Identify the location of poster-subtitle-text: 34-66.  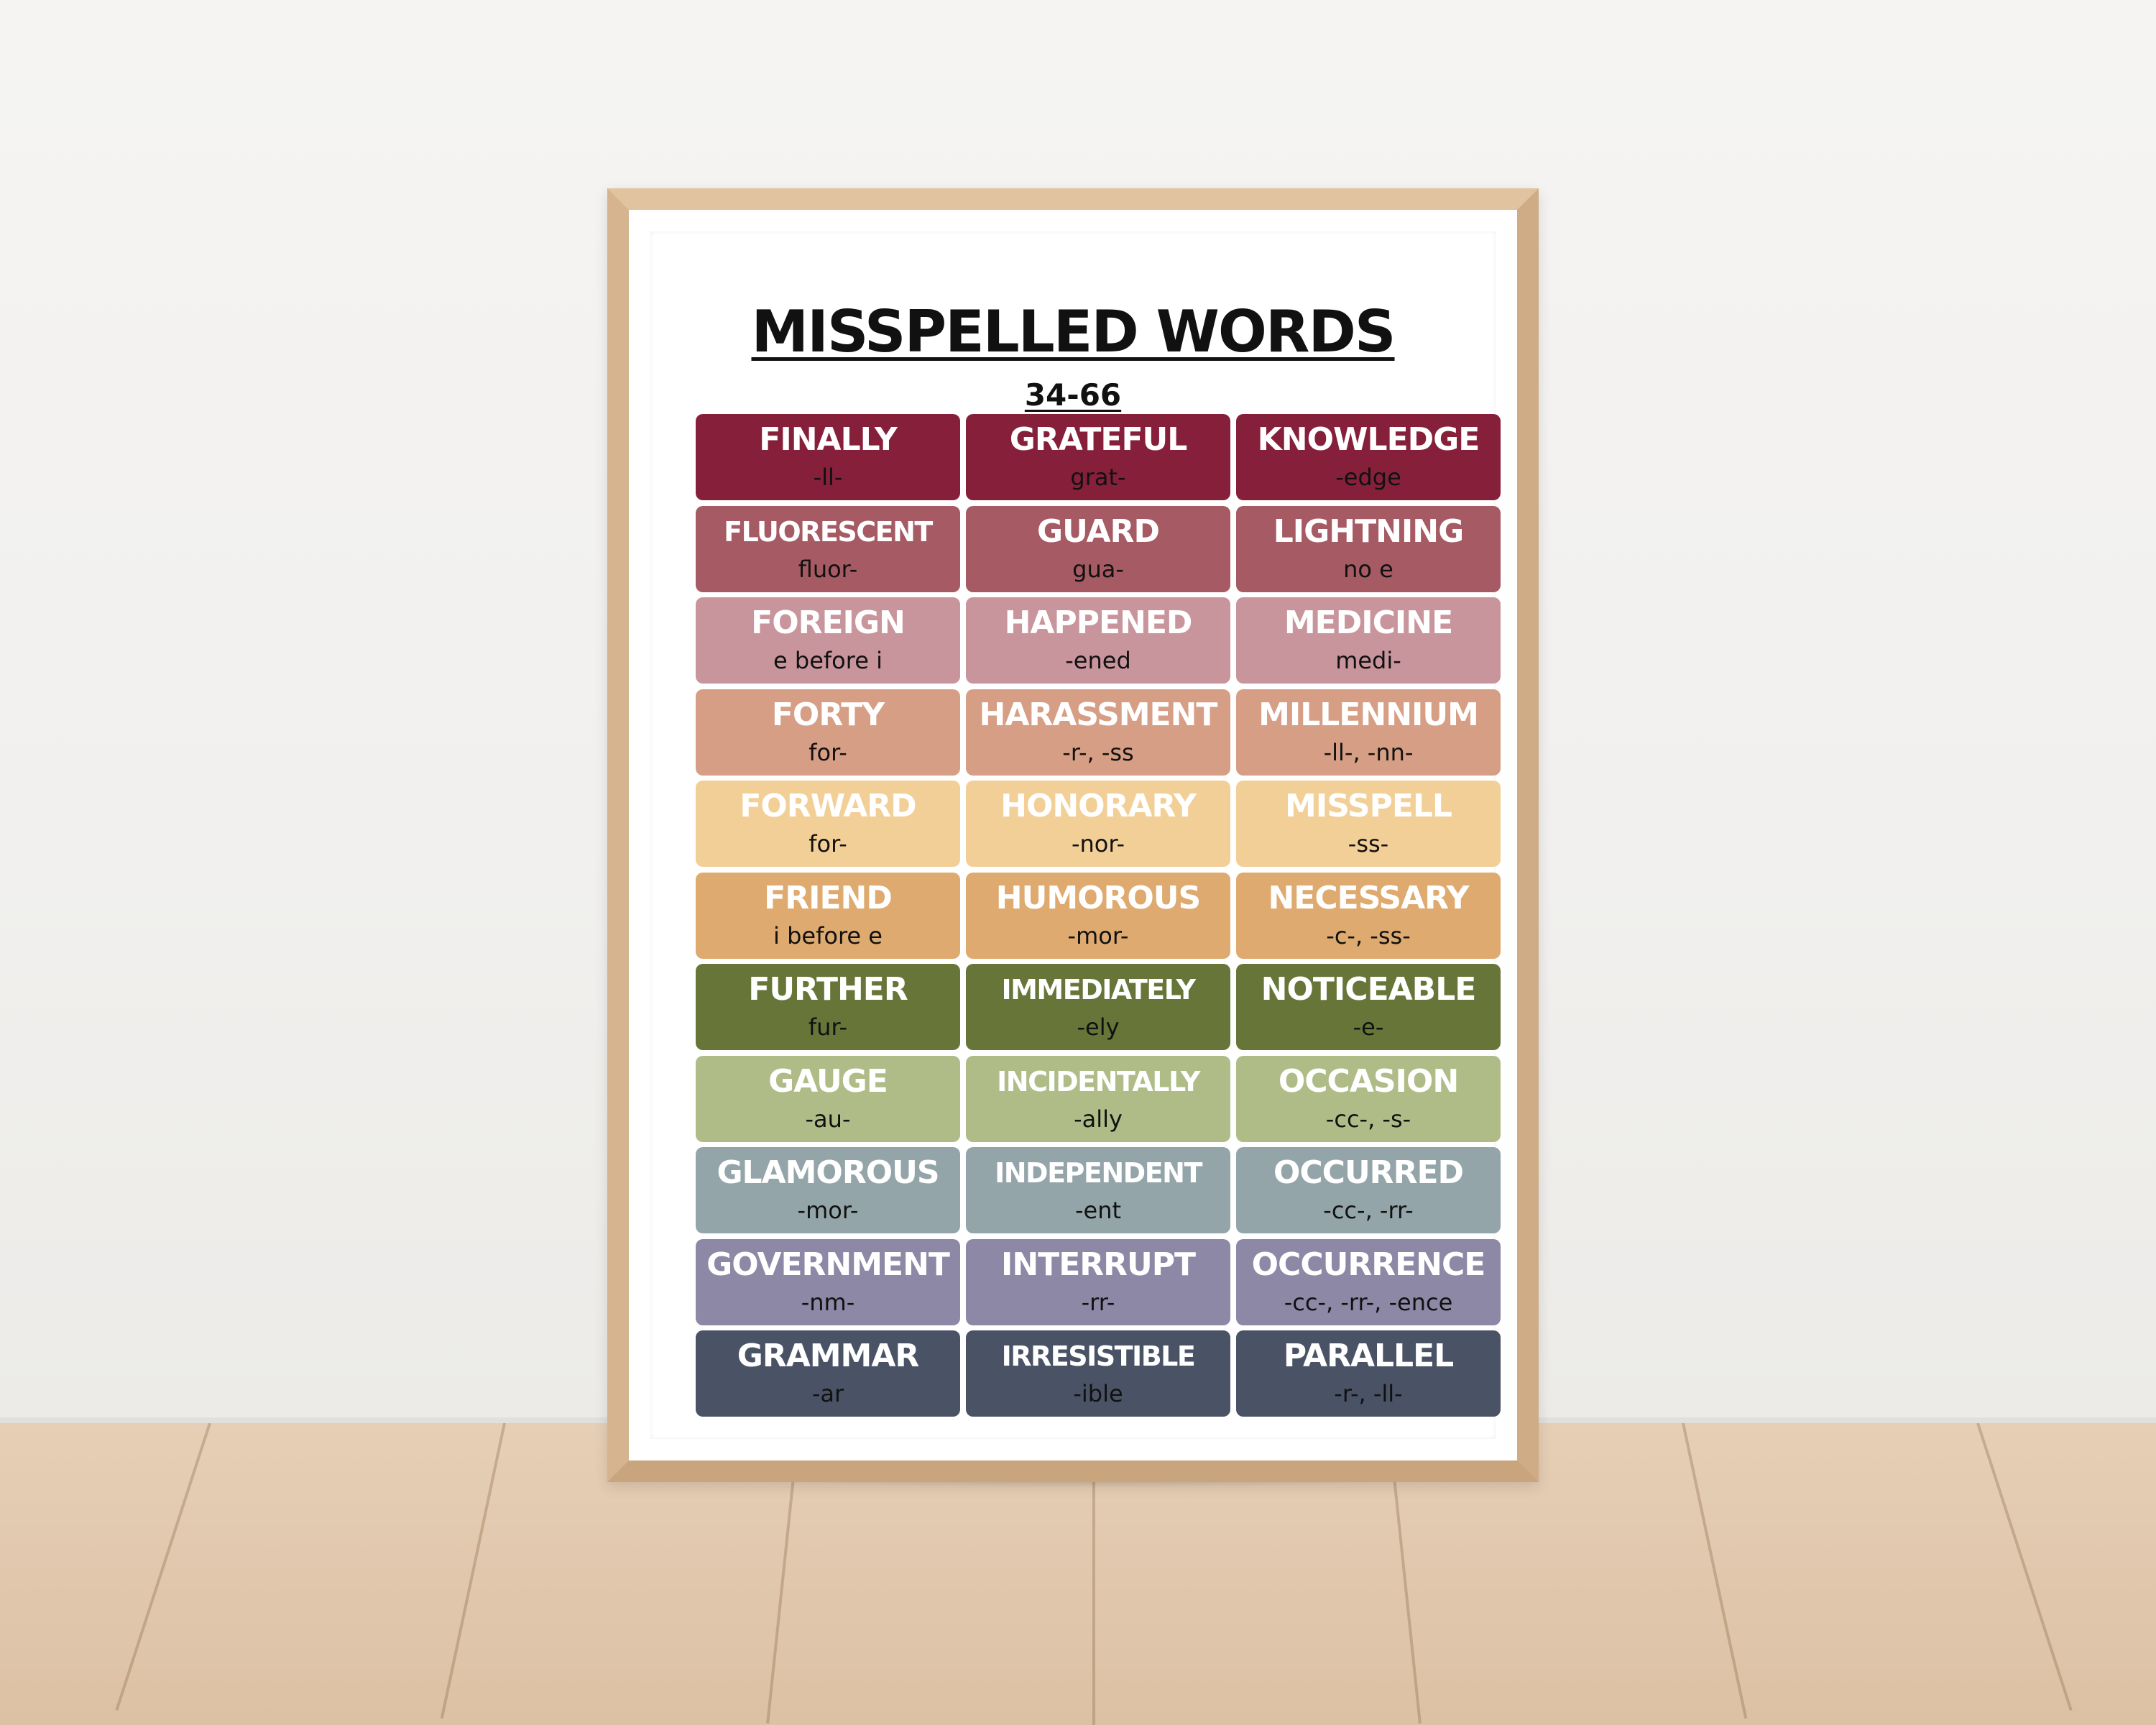
(1073, 395).